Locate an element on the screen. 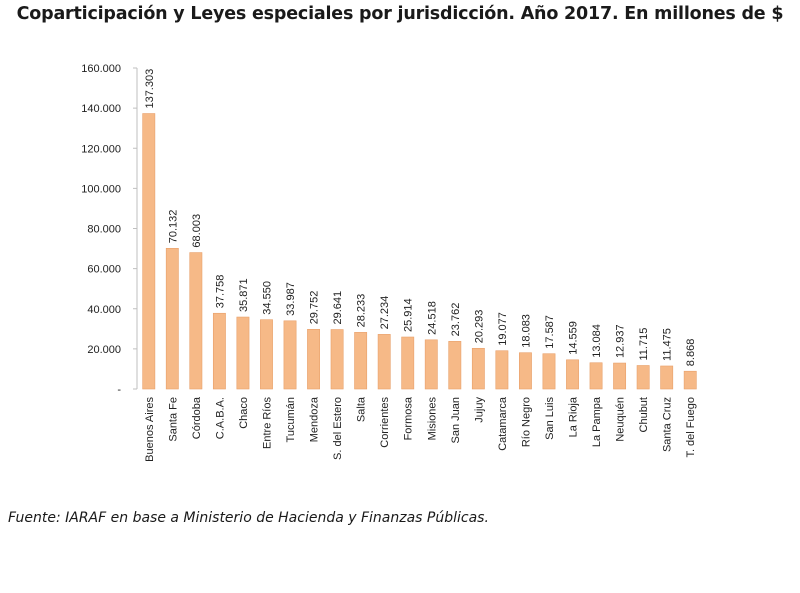  data-label: 13.084 is located at coordinates (597, 341).